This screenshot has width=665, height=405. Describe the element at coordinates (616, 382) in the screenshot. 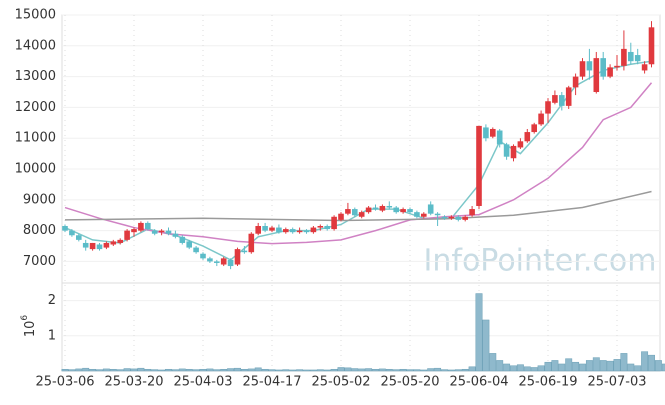

I see `x-tick-label: 25-07-03` at that location.